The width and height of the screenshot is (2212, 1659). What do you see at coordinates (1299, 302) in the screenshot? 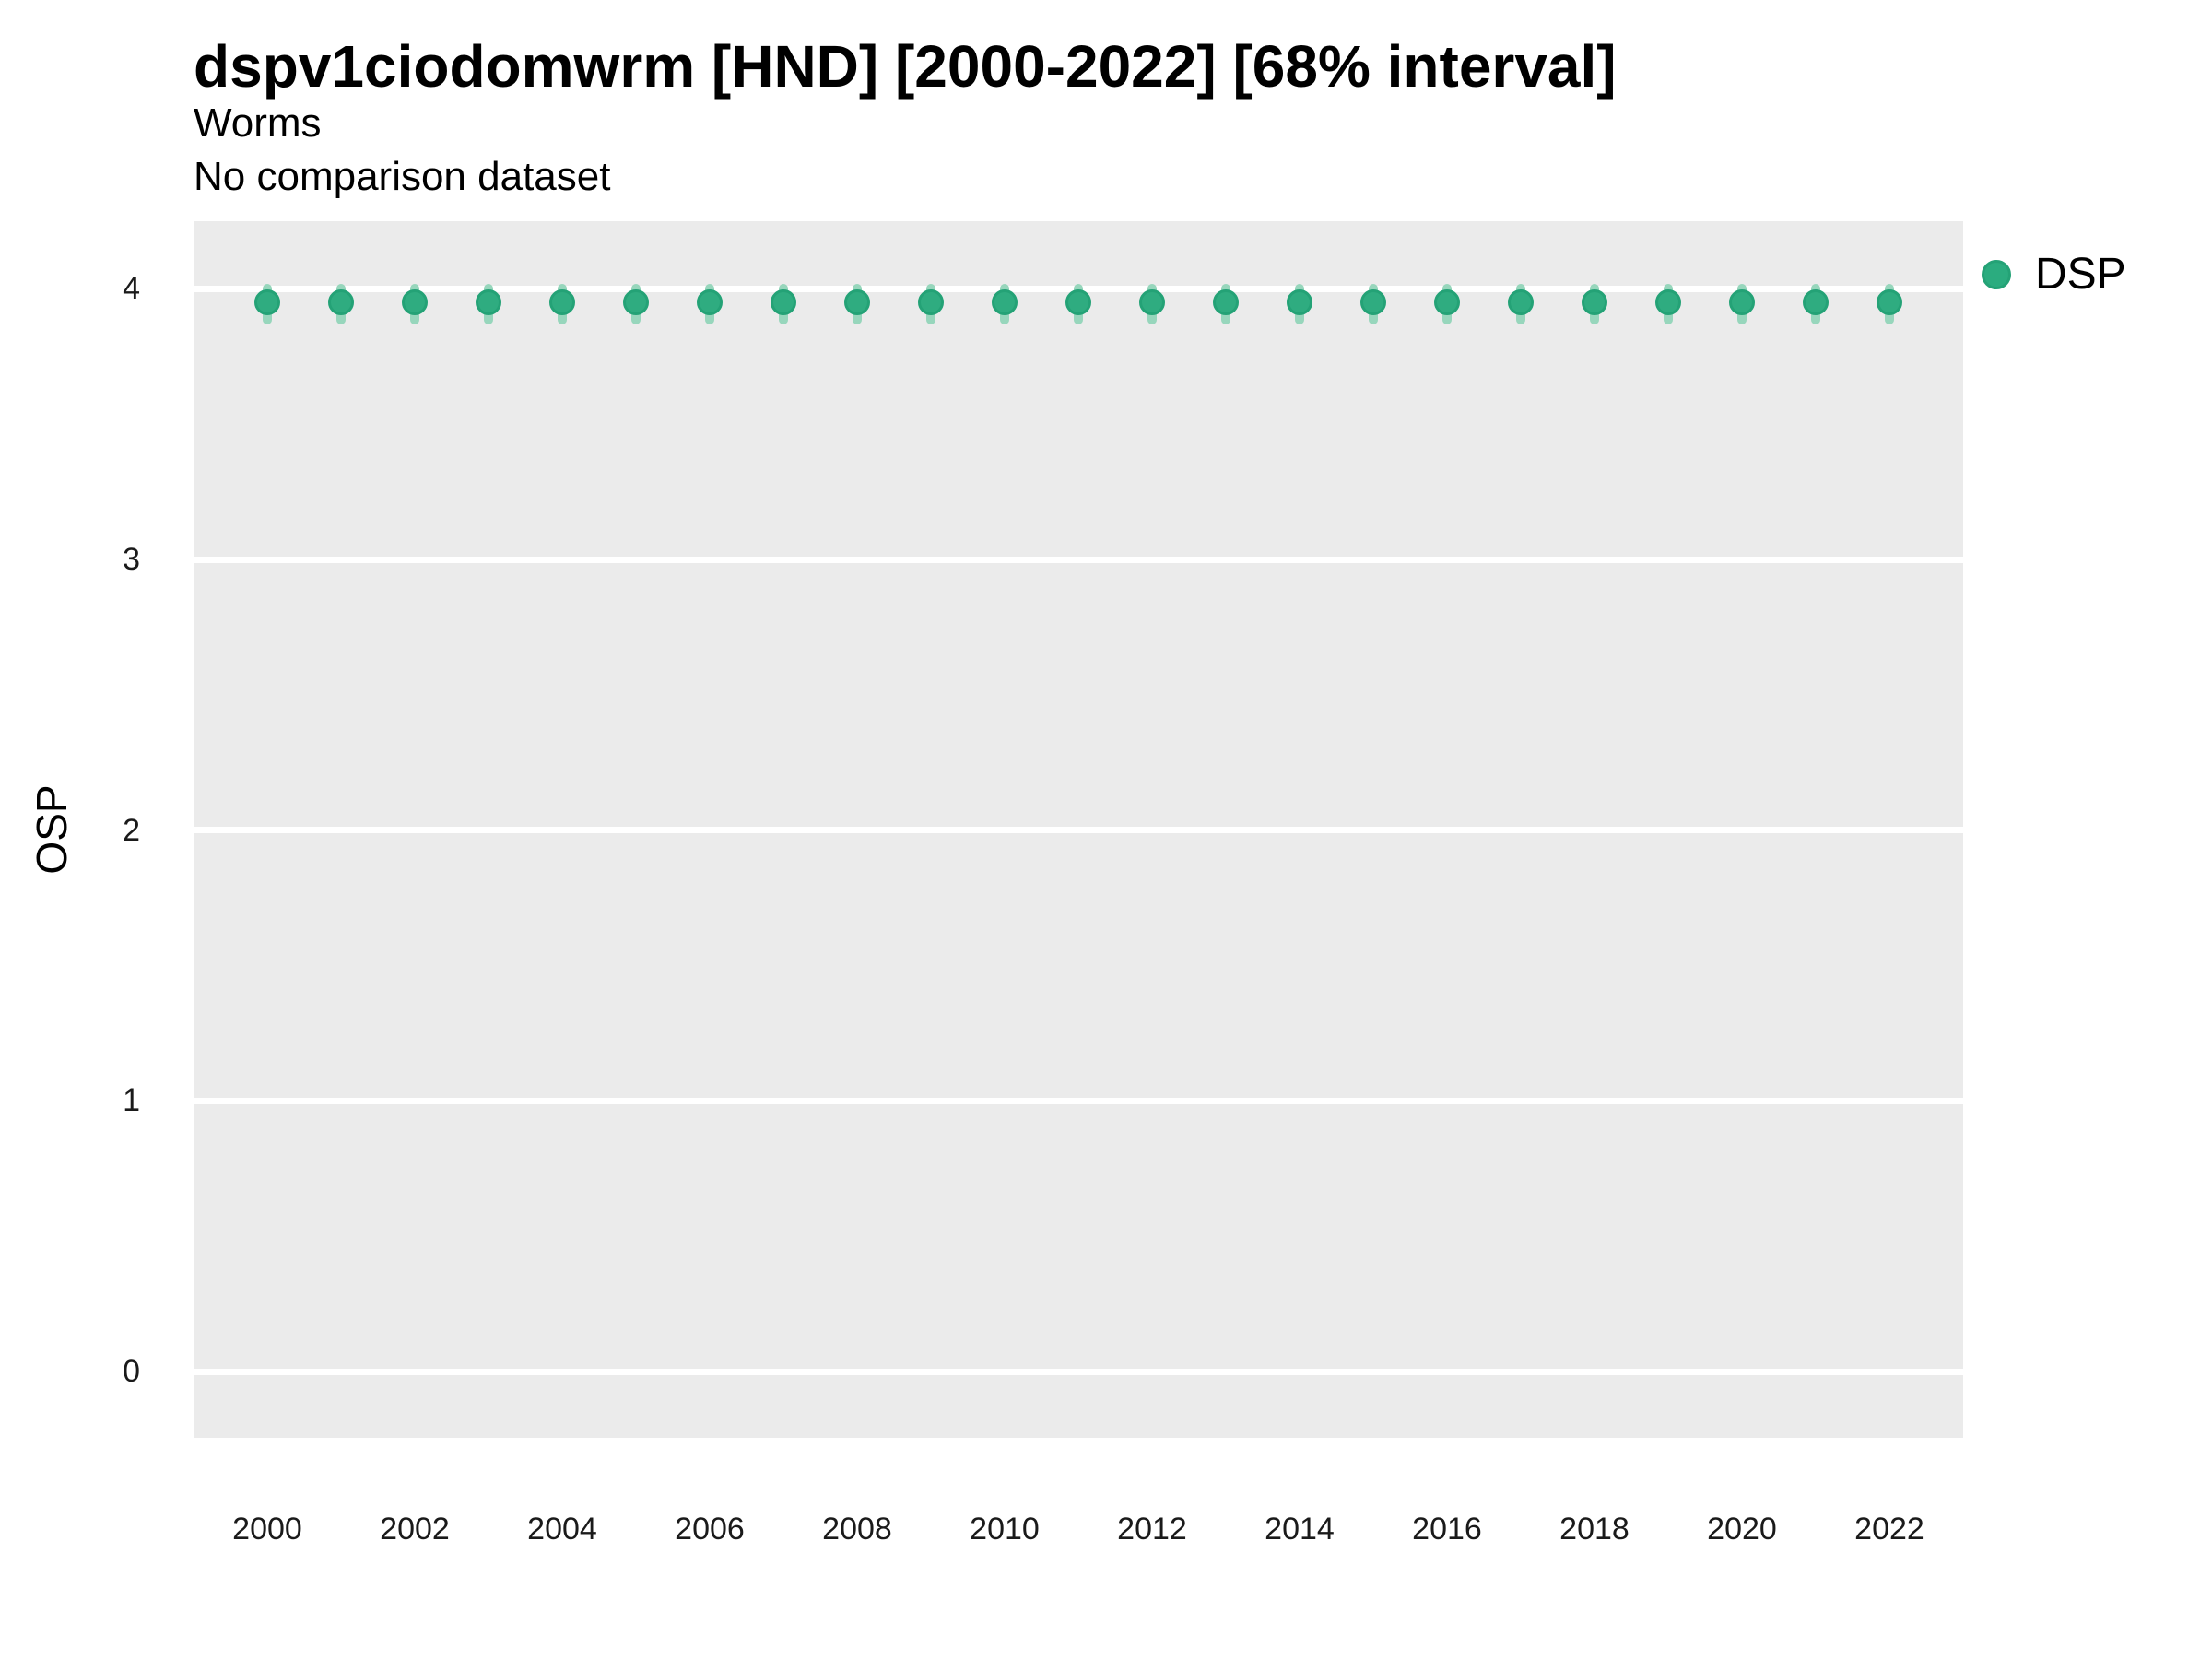
I see `data-point-2014` at bounding box center [1299, 302].